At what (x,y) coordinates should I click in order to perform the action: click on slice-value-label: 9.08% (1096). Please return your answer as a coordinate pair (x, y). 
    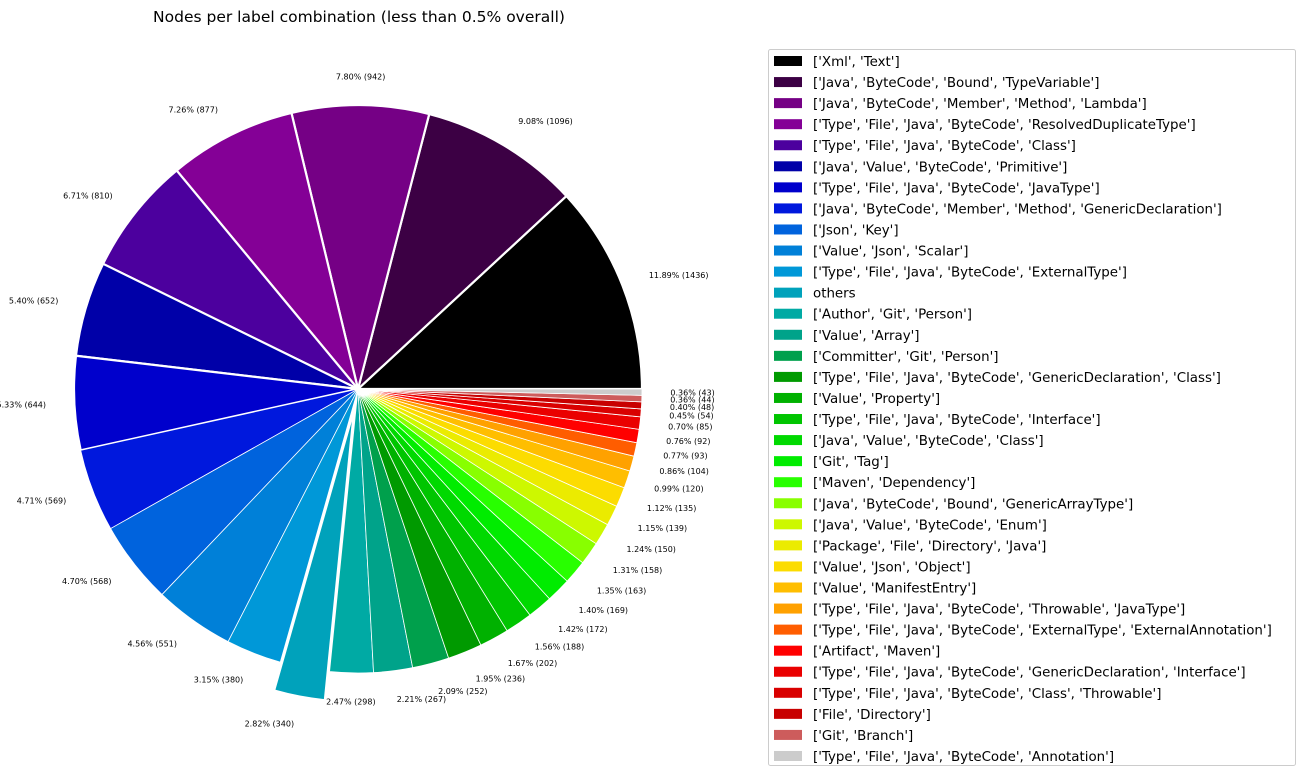
    Looking at the image, I should click on (545, 121).